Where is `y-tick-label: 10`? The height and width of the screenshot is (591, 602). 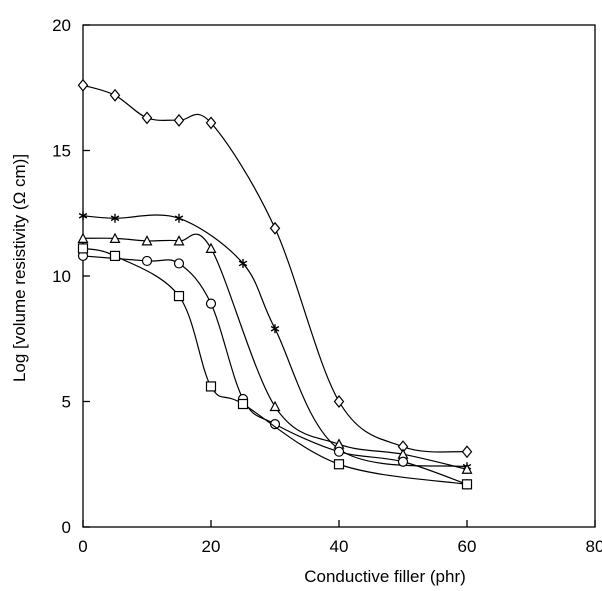
y-tick-label: 10 is located at coordinates (61, 276).